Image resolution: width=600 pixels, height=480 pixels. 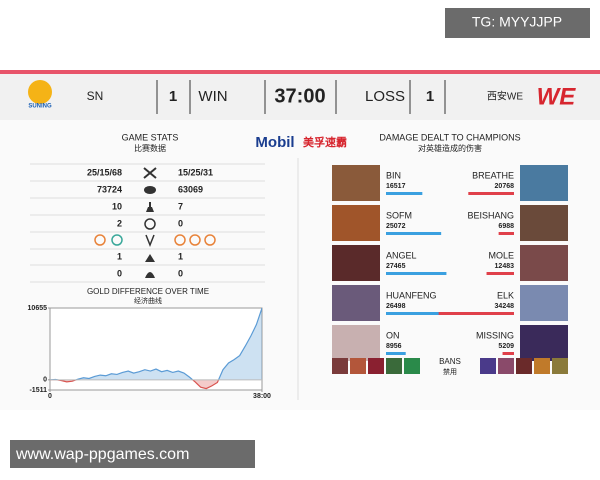 I want to click on damage-value: 34248, so click(x=505, y=306).